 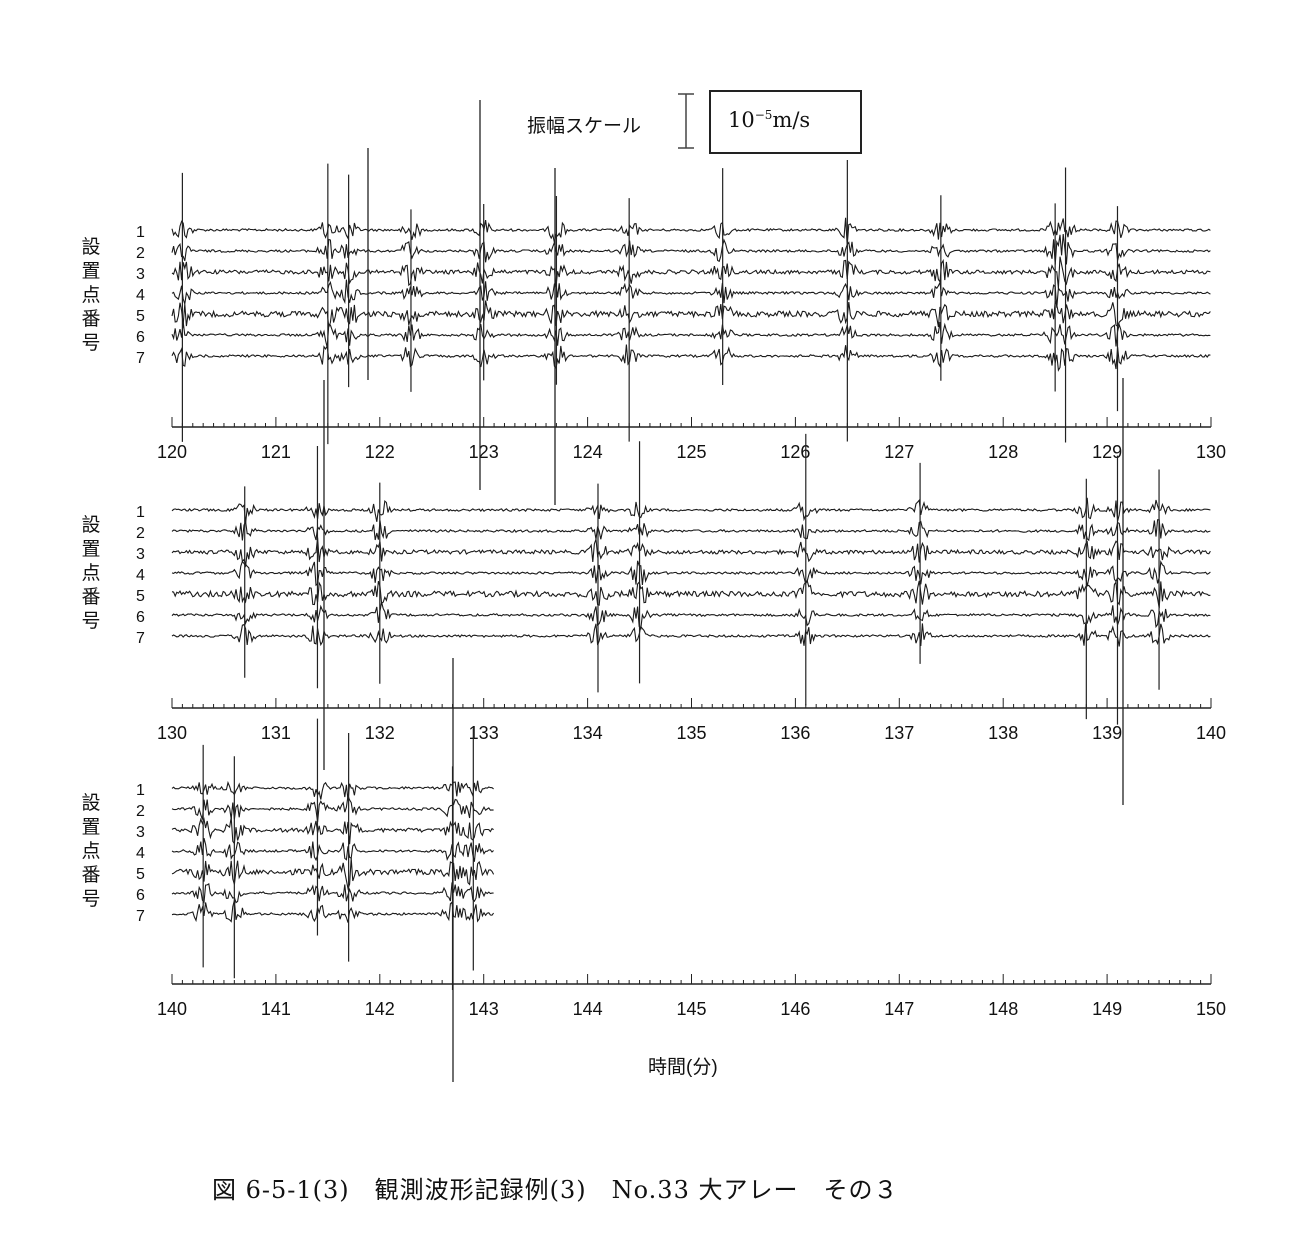 I want to click on x-tick-label: 120, so click(x=172, y=452).